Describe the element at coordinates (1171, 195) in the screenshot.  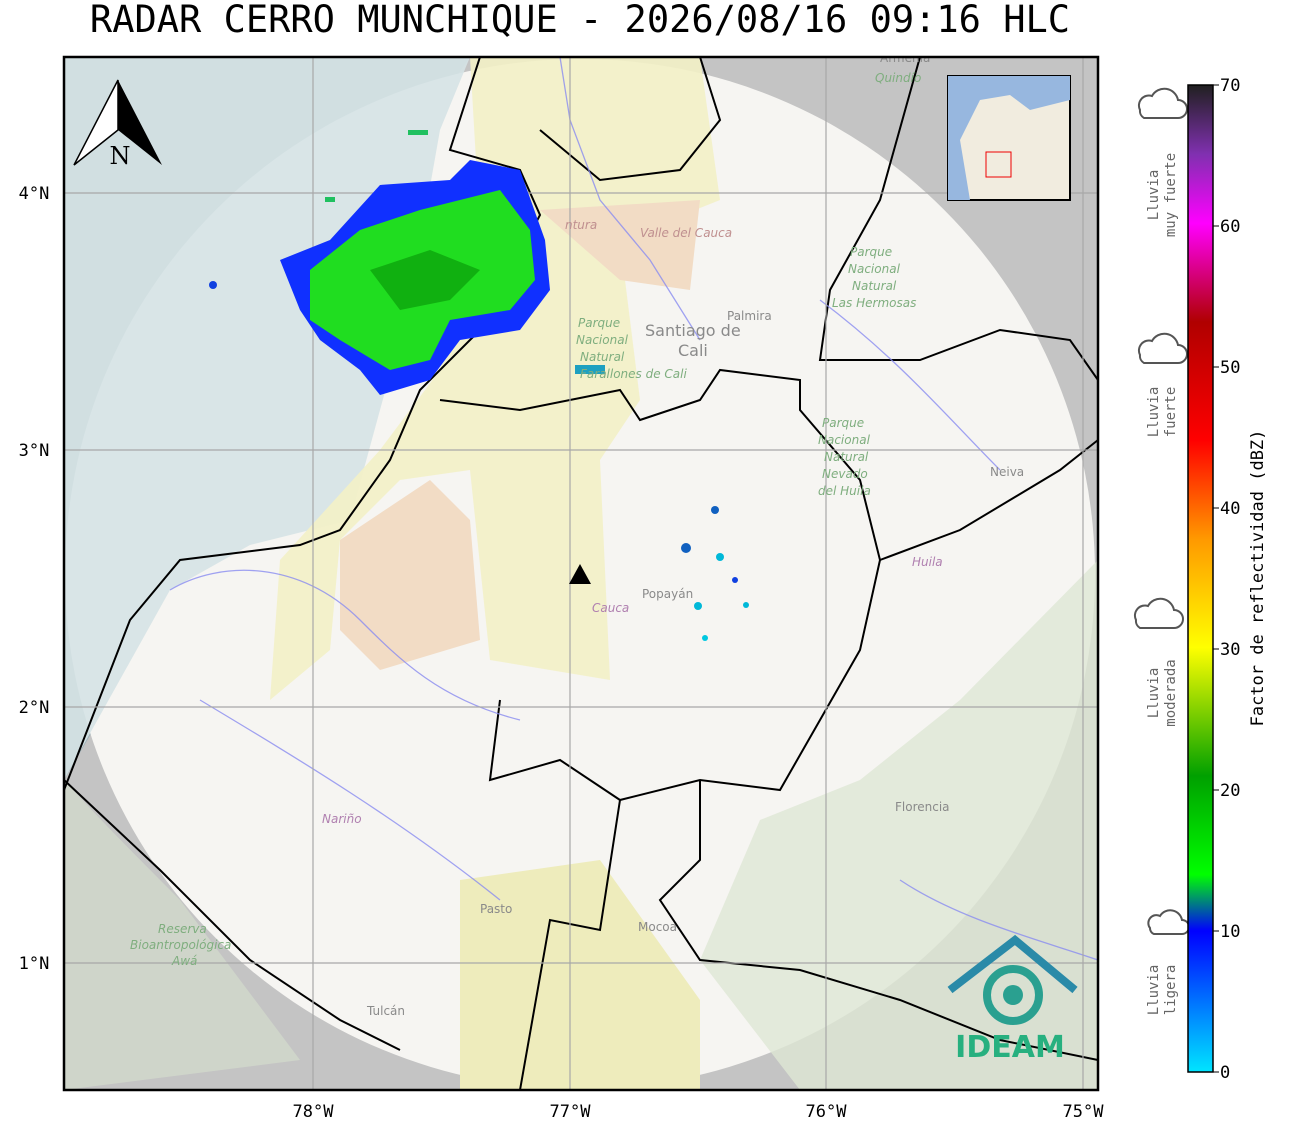
I see `legend-label: muy fuerte` at that location.